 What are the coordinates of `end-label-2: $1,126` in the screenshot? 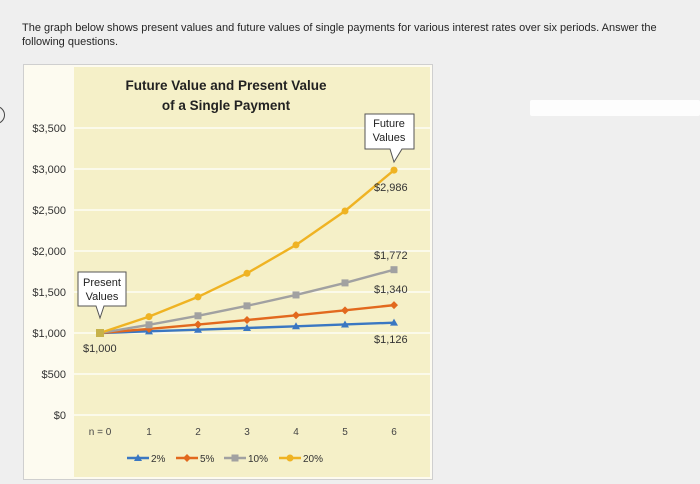 It's located at (391, 340).